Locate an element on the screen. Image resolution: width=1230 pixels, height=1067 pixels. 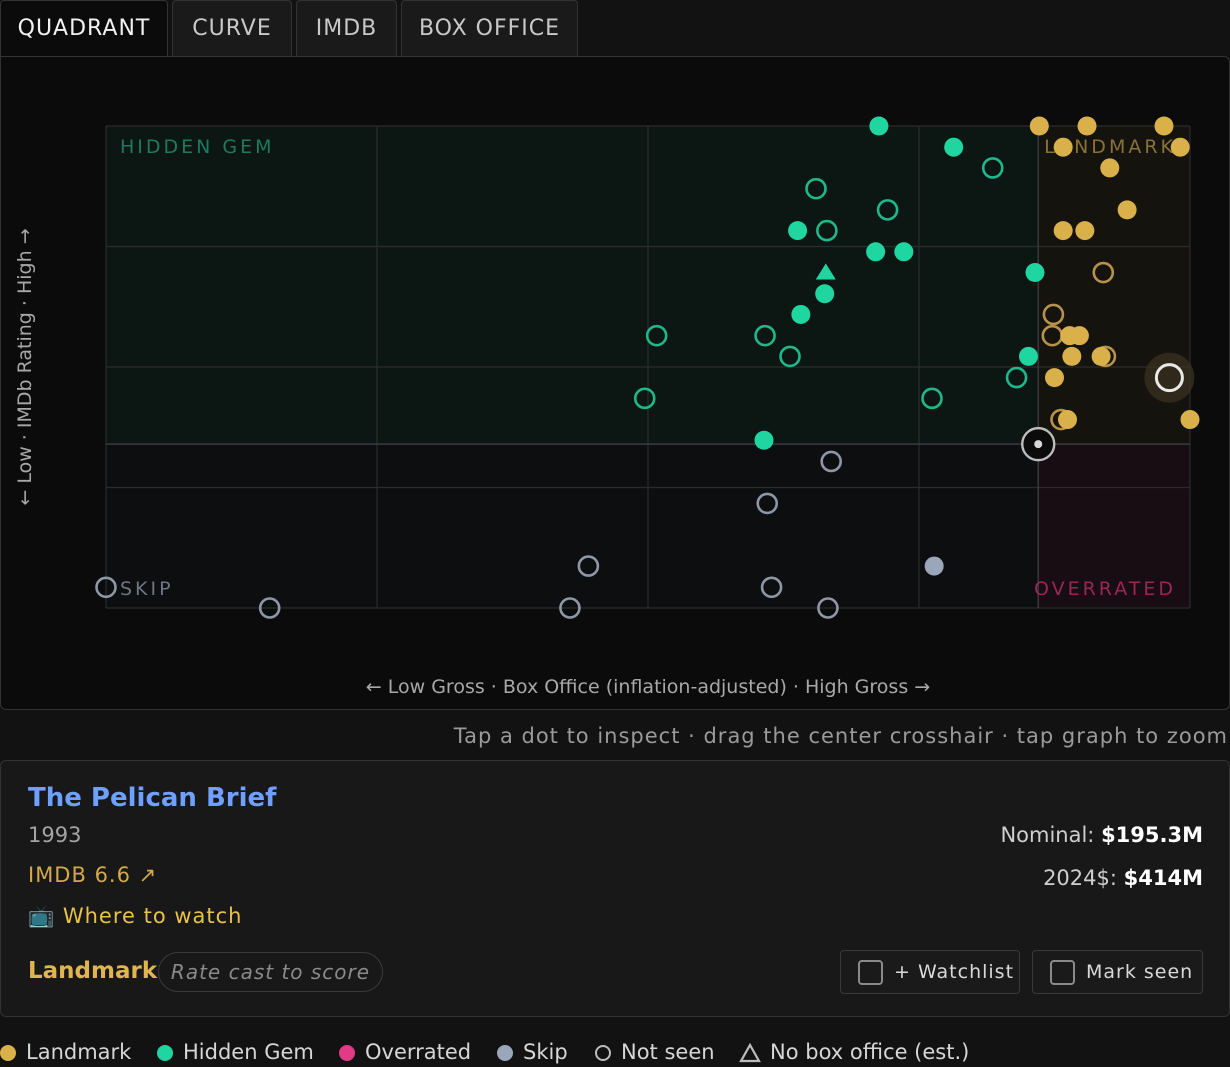
overrated-dot-icon is located at coordinates (347, 1053).